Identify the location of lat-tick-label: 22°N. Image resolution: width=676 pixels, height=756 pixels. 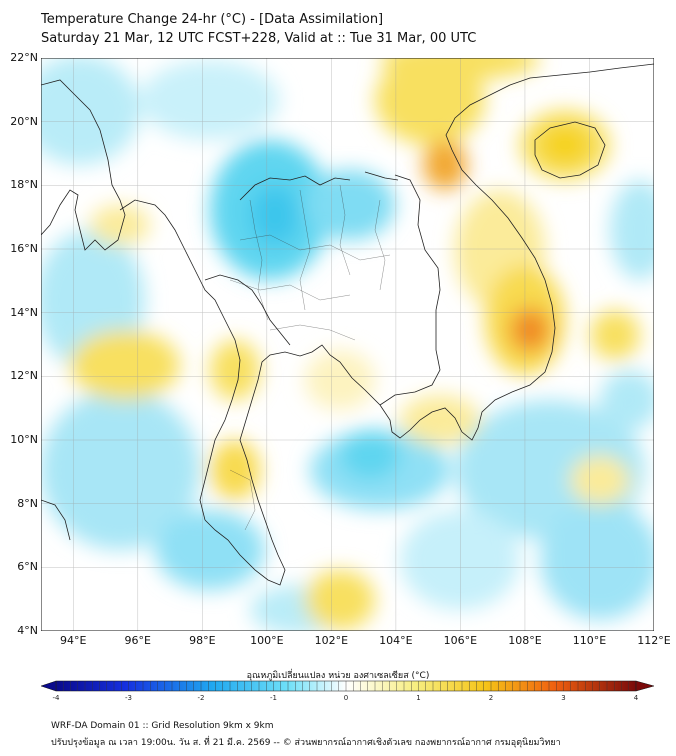
(24, 57).